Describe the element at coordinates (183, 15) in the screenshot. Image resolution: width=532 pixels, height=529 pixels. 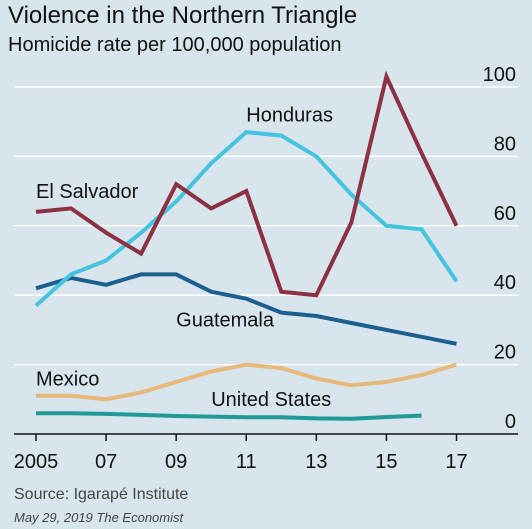
I see `chart-title: Violence in the Northern Triangle` at that location.